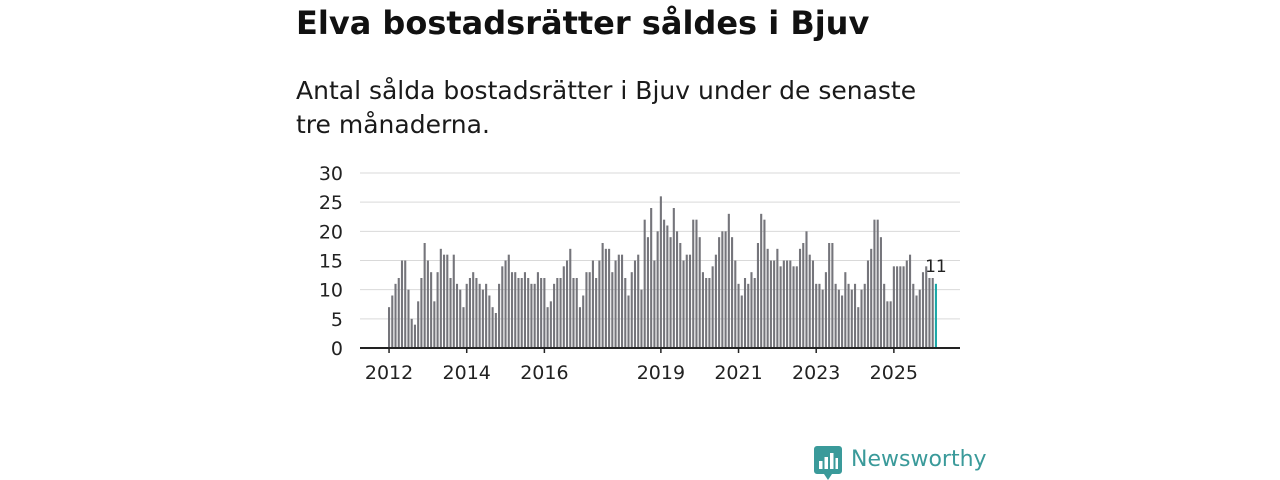 The height and width of the screenshot is (480, 1280). I want to click on bars, so click(662, 272).